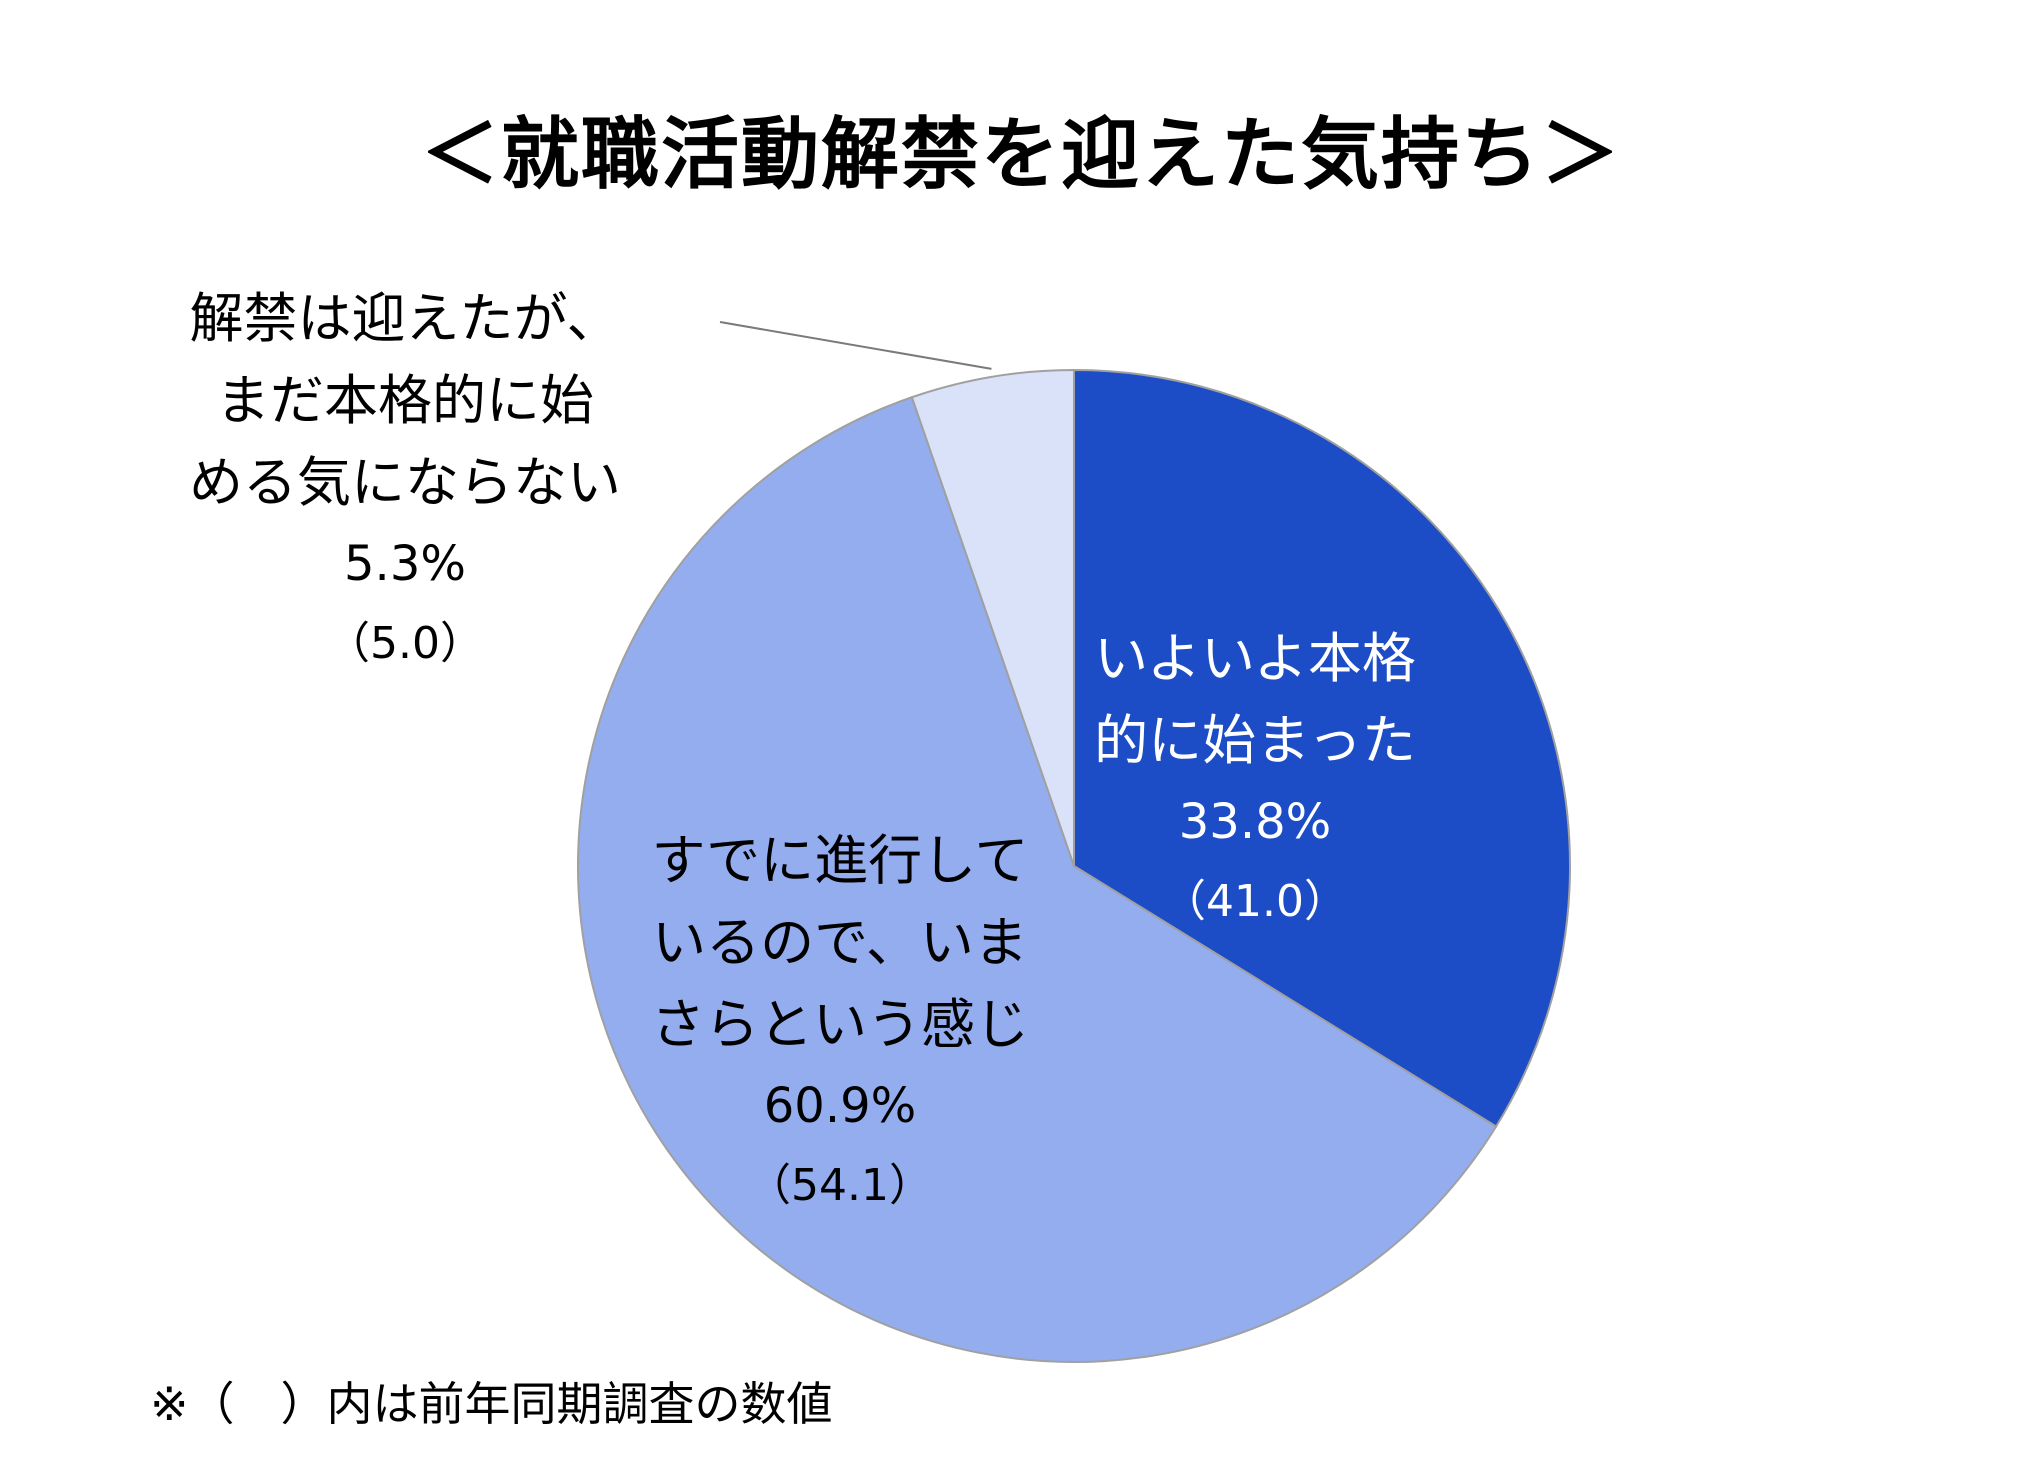  I want to click on leader-line-not-yet, so click(855, 345).